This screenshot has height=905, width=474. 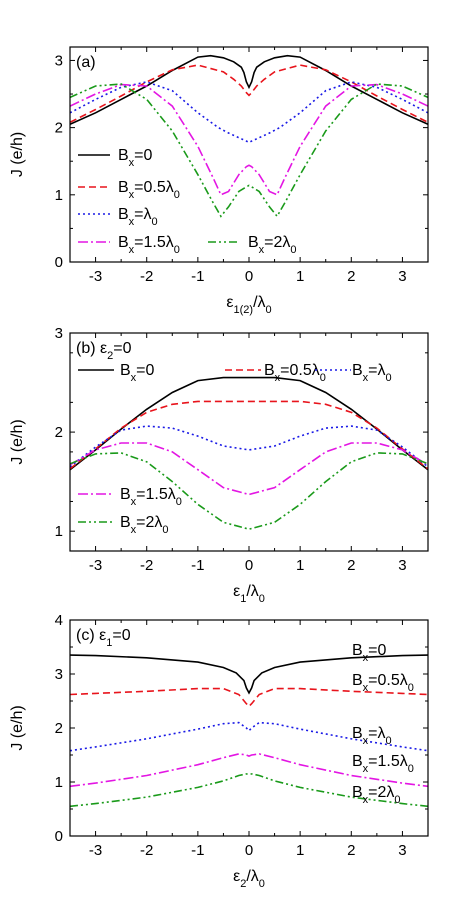 What do you see at coordinates (249, 879) in the screenshot?
I see `x-axis-title: ε2/λ0` at bounding box center [249, 879].